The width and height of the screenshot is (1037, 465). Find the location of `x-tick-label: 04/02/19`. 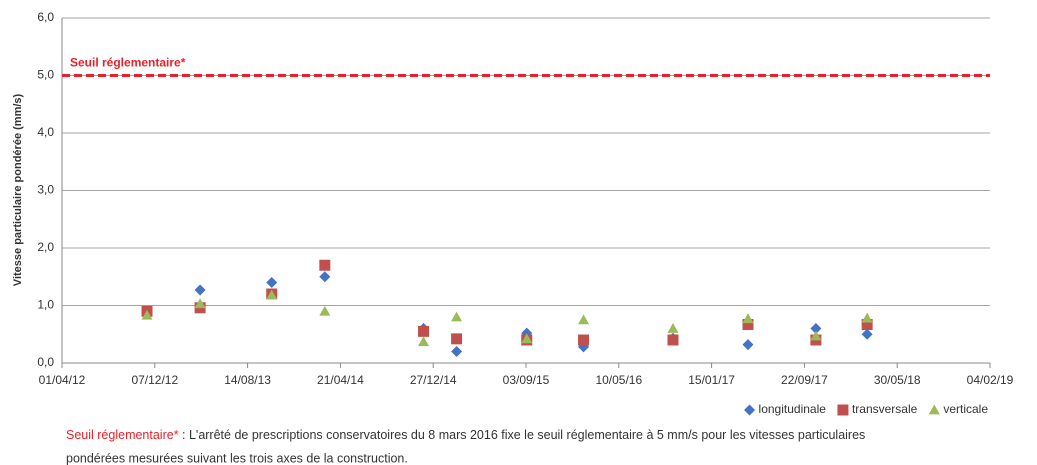

x-tick-label: 04/02/19 is located at coordinates (990, 380).